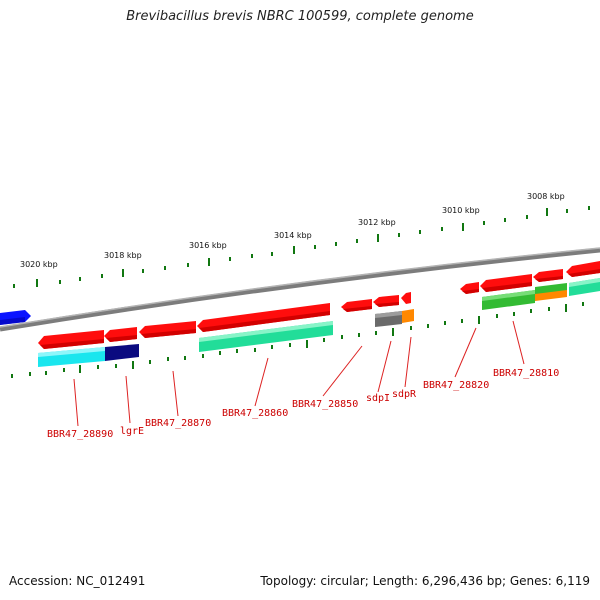 Image resolution: width=600 pixels, height=600 pixels. What do you see at coordinates (72, 344) in the screenshot?
I see `gene-bbr47-28890-shade` at bounding box center [72, 344].